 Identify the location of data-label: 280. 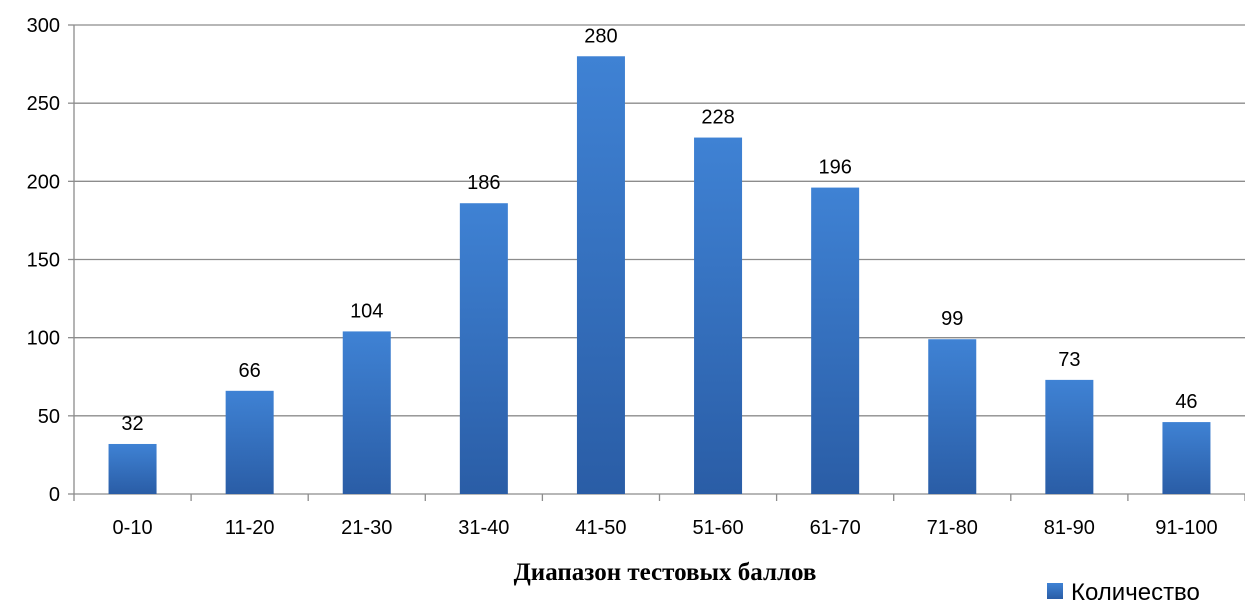
(600, 36).